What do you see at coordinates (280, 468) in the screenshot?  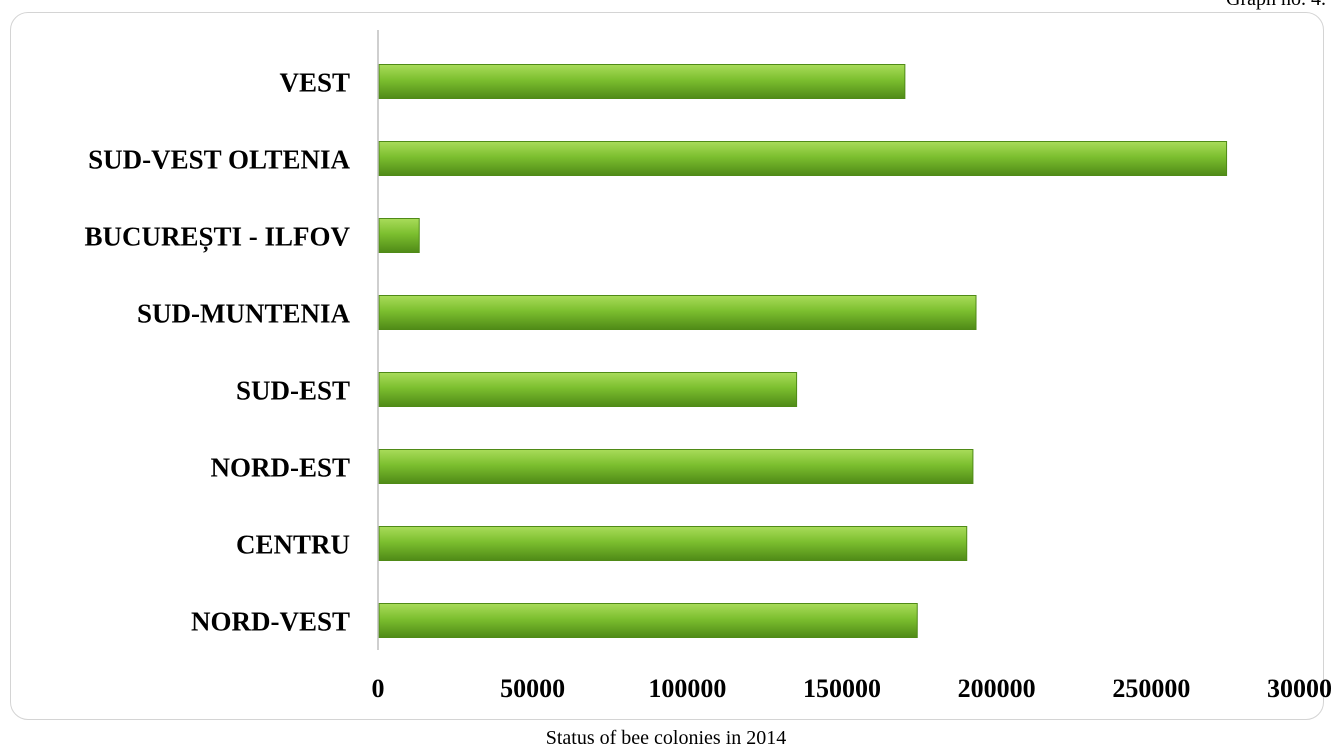 I see `category-label: NORD-EST` at bounding box center [280, 468].